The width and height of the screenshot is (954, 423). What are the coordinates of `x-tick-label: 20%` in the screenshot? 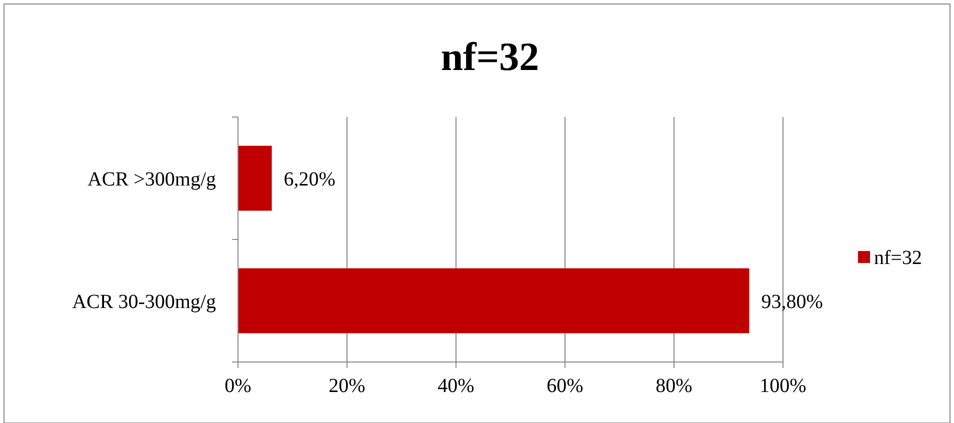 It's located at (347, 386).